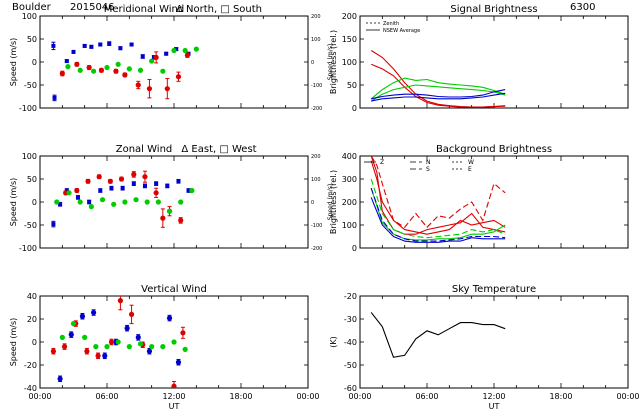  Describe the element at coordinates (494, 149) in the screenshot. I see `panel-title: Background Brightness` at that location.